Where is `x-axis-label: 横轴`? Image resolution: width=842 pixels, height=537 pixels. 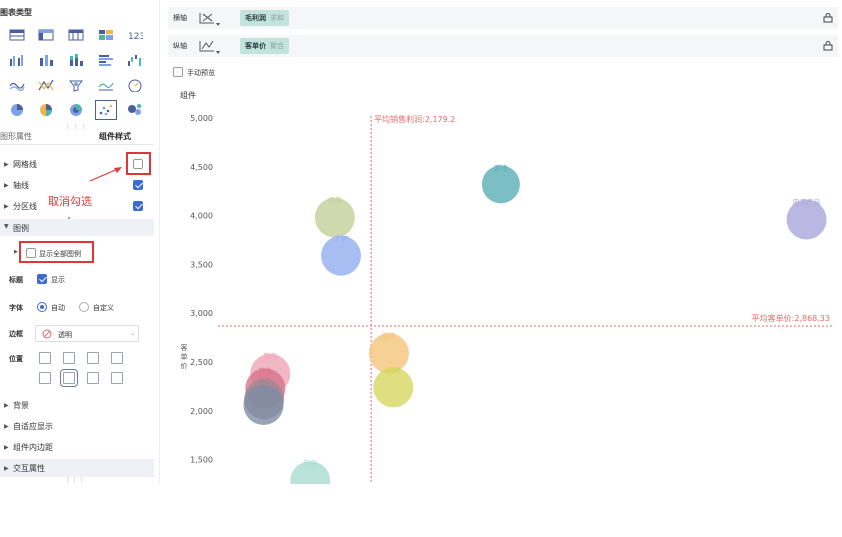 x-axis-label: 横轴 is located at coordinates (180, 18).